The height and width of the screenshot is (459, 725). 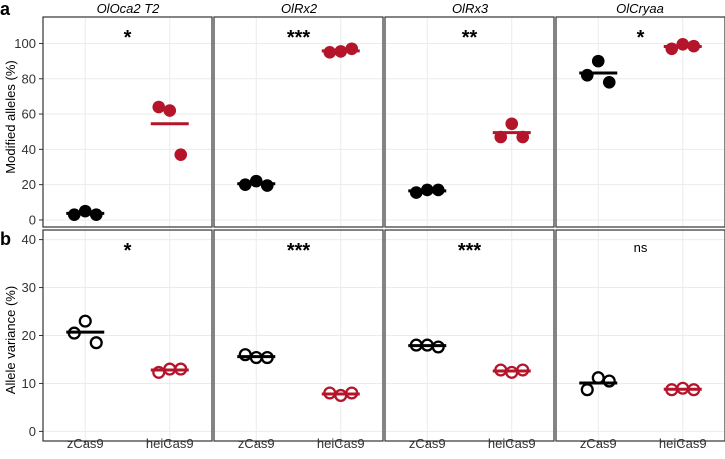 I want to click on significance-label-b-2: ***, so click(x=470, y=251).